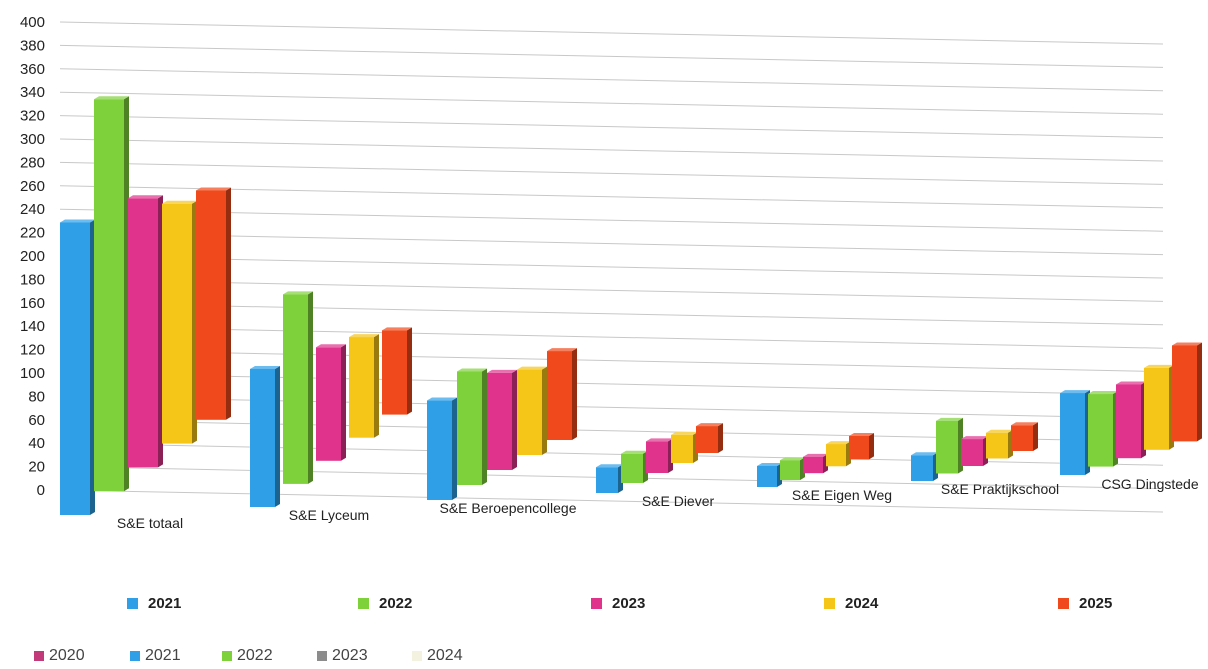 The height and width of the screenshot is (669, 1208). What do you see at coordinates (842, 495) in the screenshot?
I see `category-label: S&E Eigen Weg` at bounding box center [842, 495].